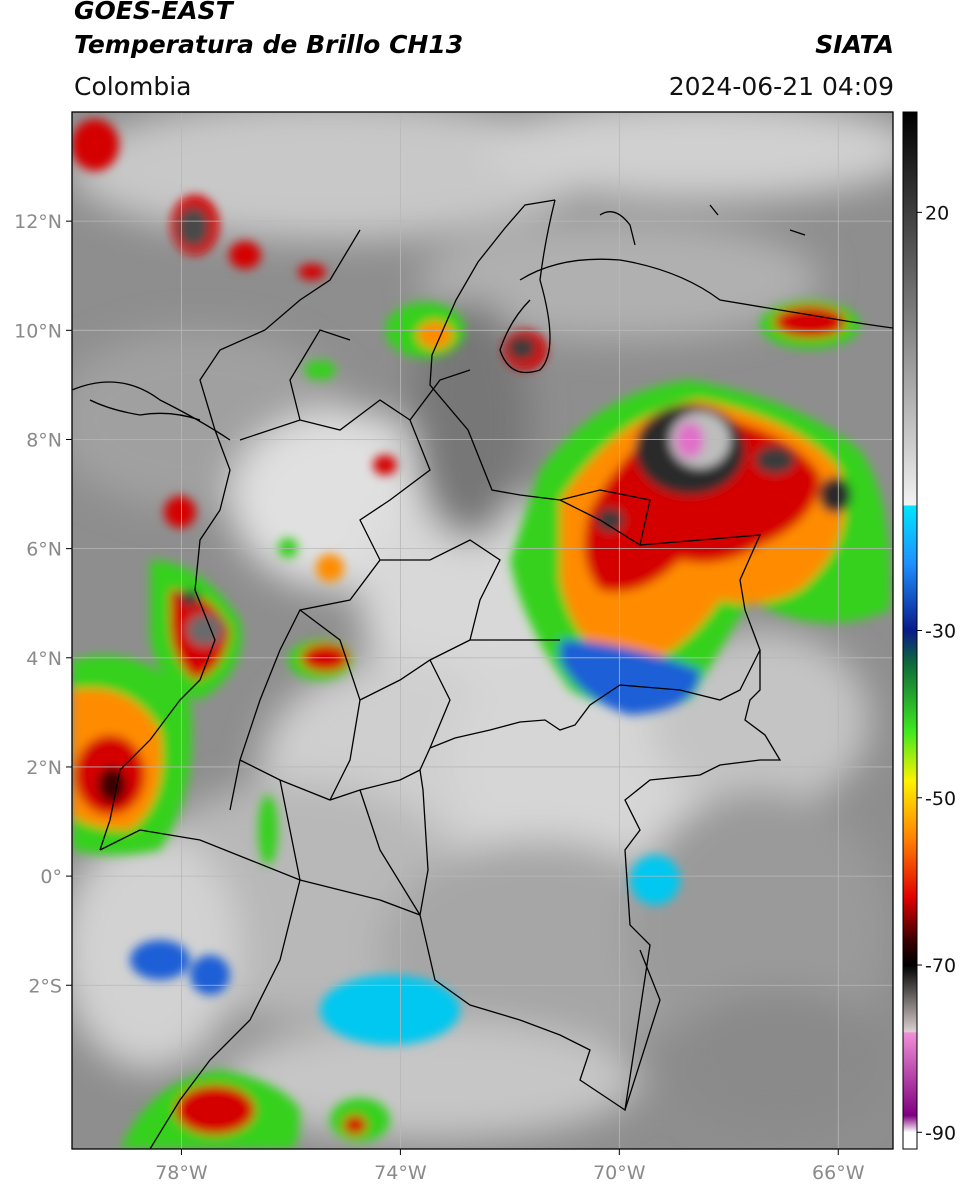 This screenshot has width=966, height=1190. I want to click on aruba-curacao, so click(702, 225).